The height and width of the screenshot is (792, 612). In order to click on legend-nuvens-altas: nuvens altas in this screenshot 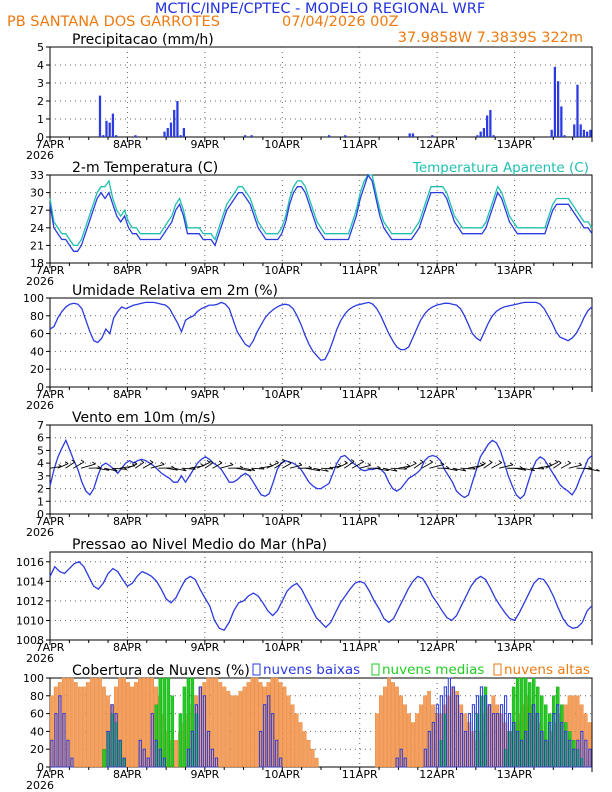, I will do `click(547, 670)`.